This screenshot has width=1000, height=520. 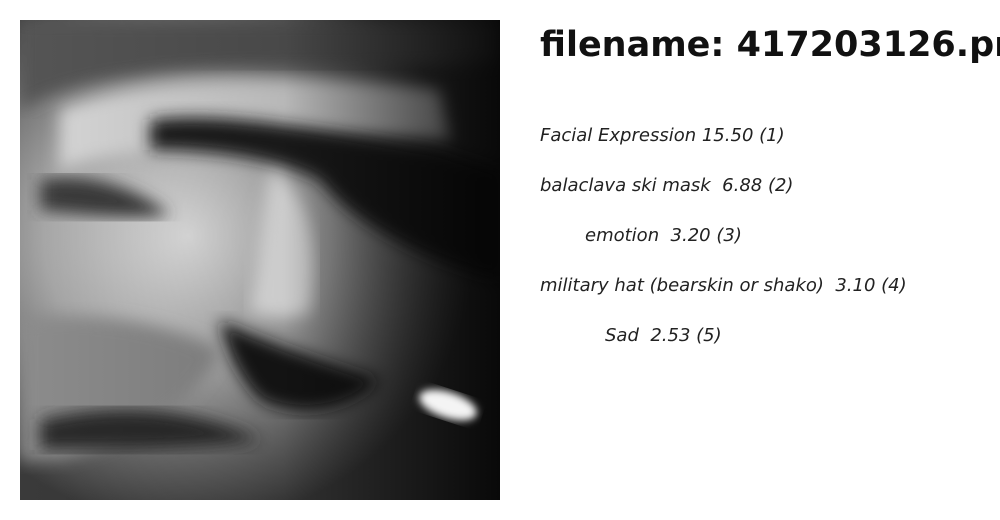 I want to click on label-item-5: Sad 2.53 (5), so click(x=663, y=335).